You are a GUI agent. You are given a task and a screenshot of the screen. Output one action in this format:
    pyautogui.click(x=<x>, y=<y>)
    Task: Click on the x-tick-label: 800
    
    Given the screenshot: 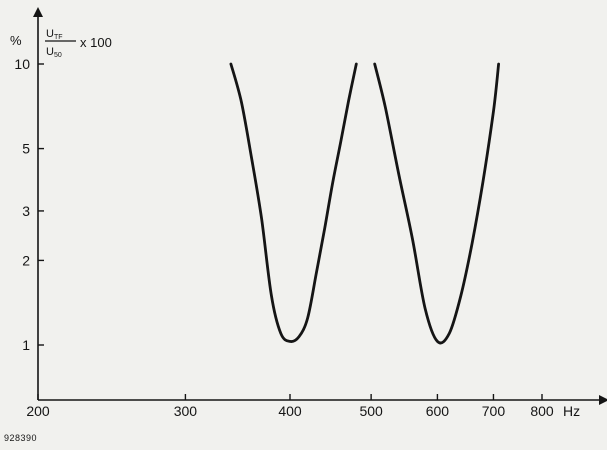 What is the action you would take?
    pyautogui.click(x=542, y=411)
    